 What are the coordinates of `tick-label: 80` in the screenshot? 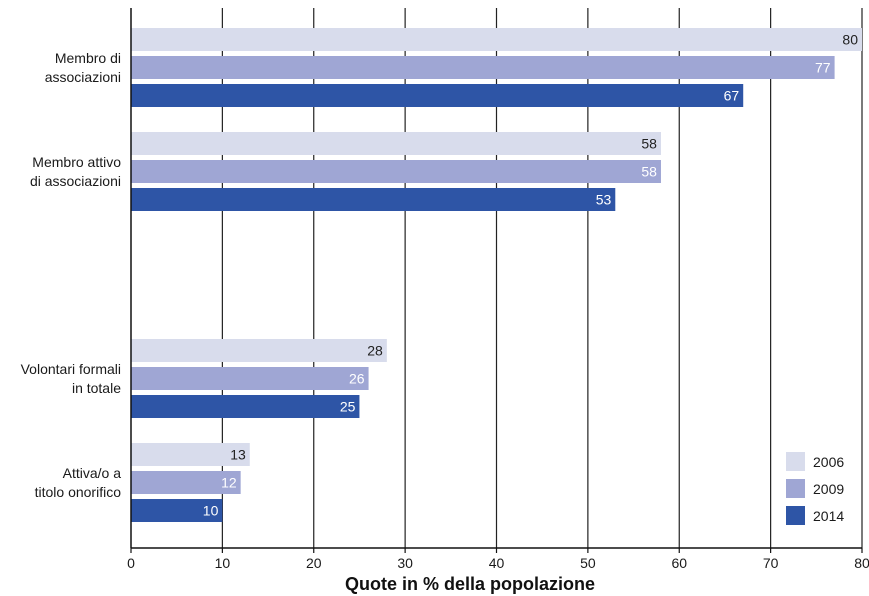 It's located at (861, 563).